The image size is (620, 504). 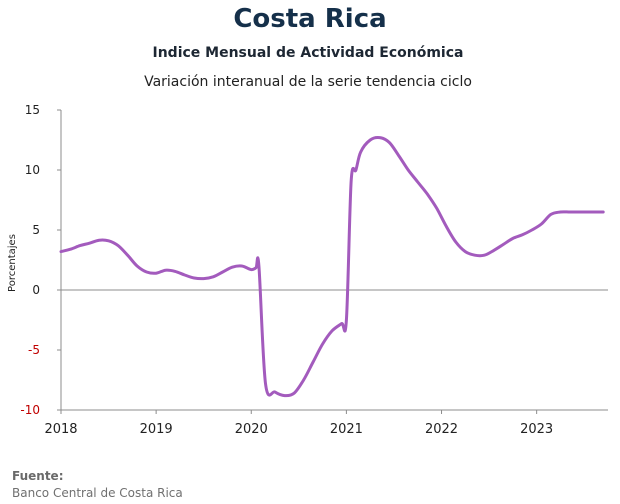 I want to click on x-tick-label: 2019, so click(x=156, y=429).